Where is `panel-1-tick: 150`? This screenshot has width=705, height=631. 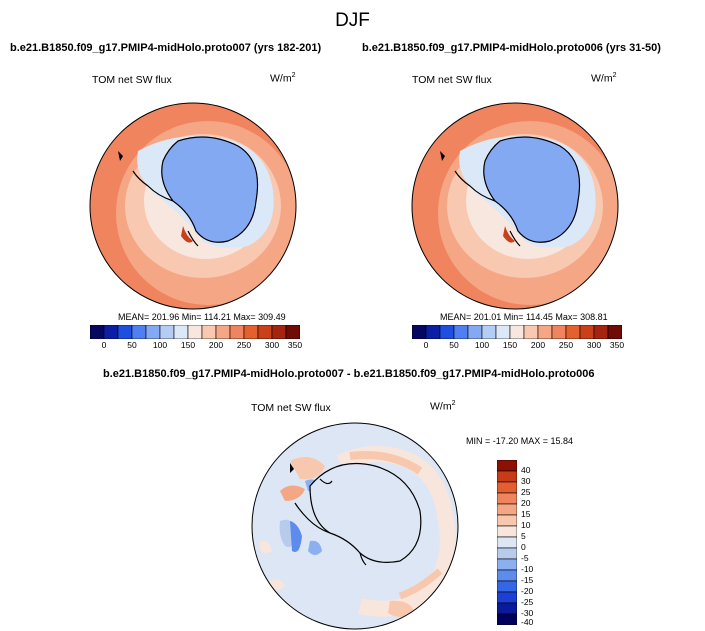 panel-1-tick: 150 is located at coordinates (188, 345).